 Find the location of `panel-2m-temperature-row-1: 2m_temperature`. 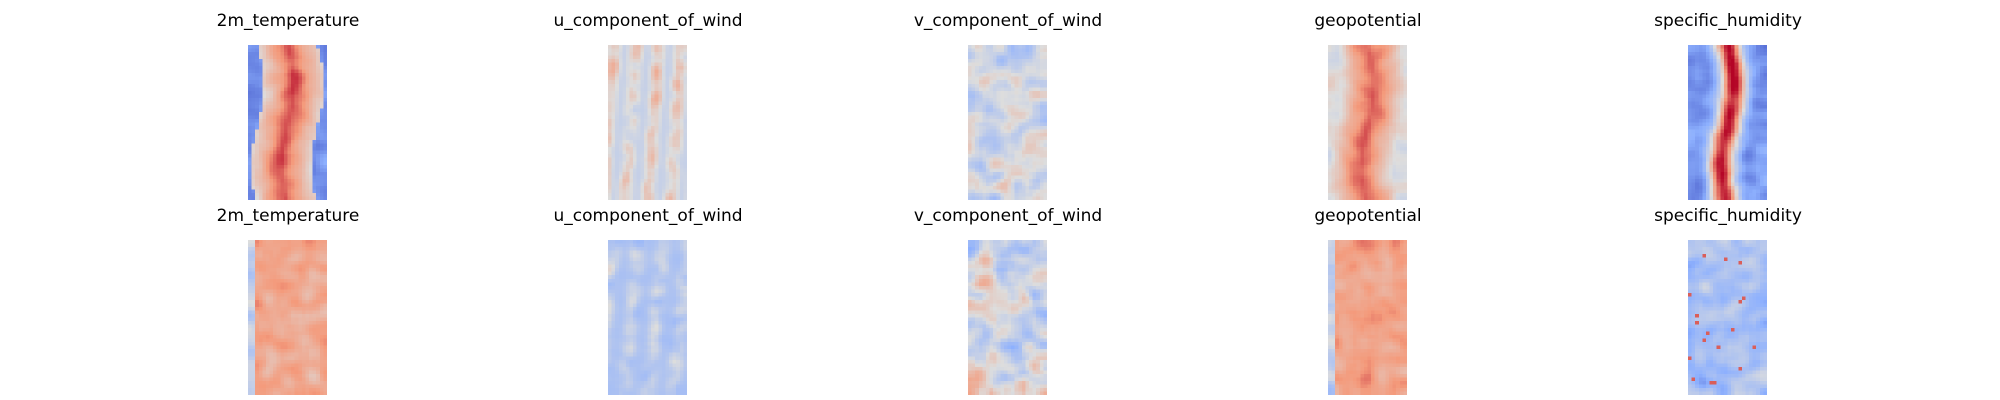

panel-2m-temperature-row-1: 2m_temperature is located at coordinates (288, 105).